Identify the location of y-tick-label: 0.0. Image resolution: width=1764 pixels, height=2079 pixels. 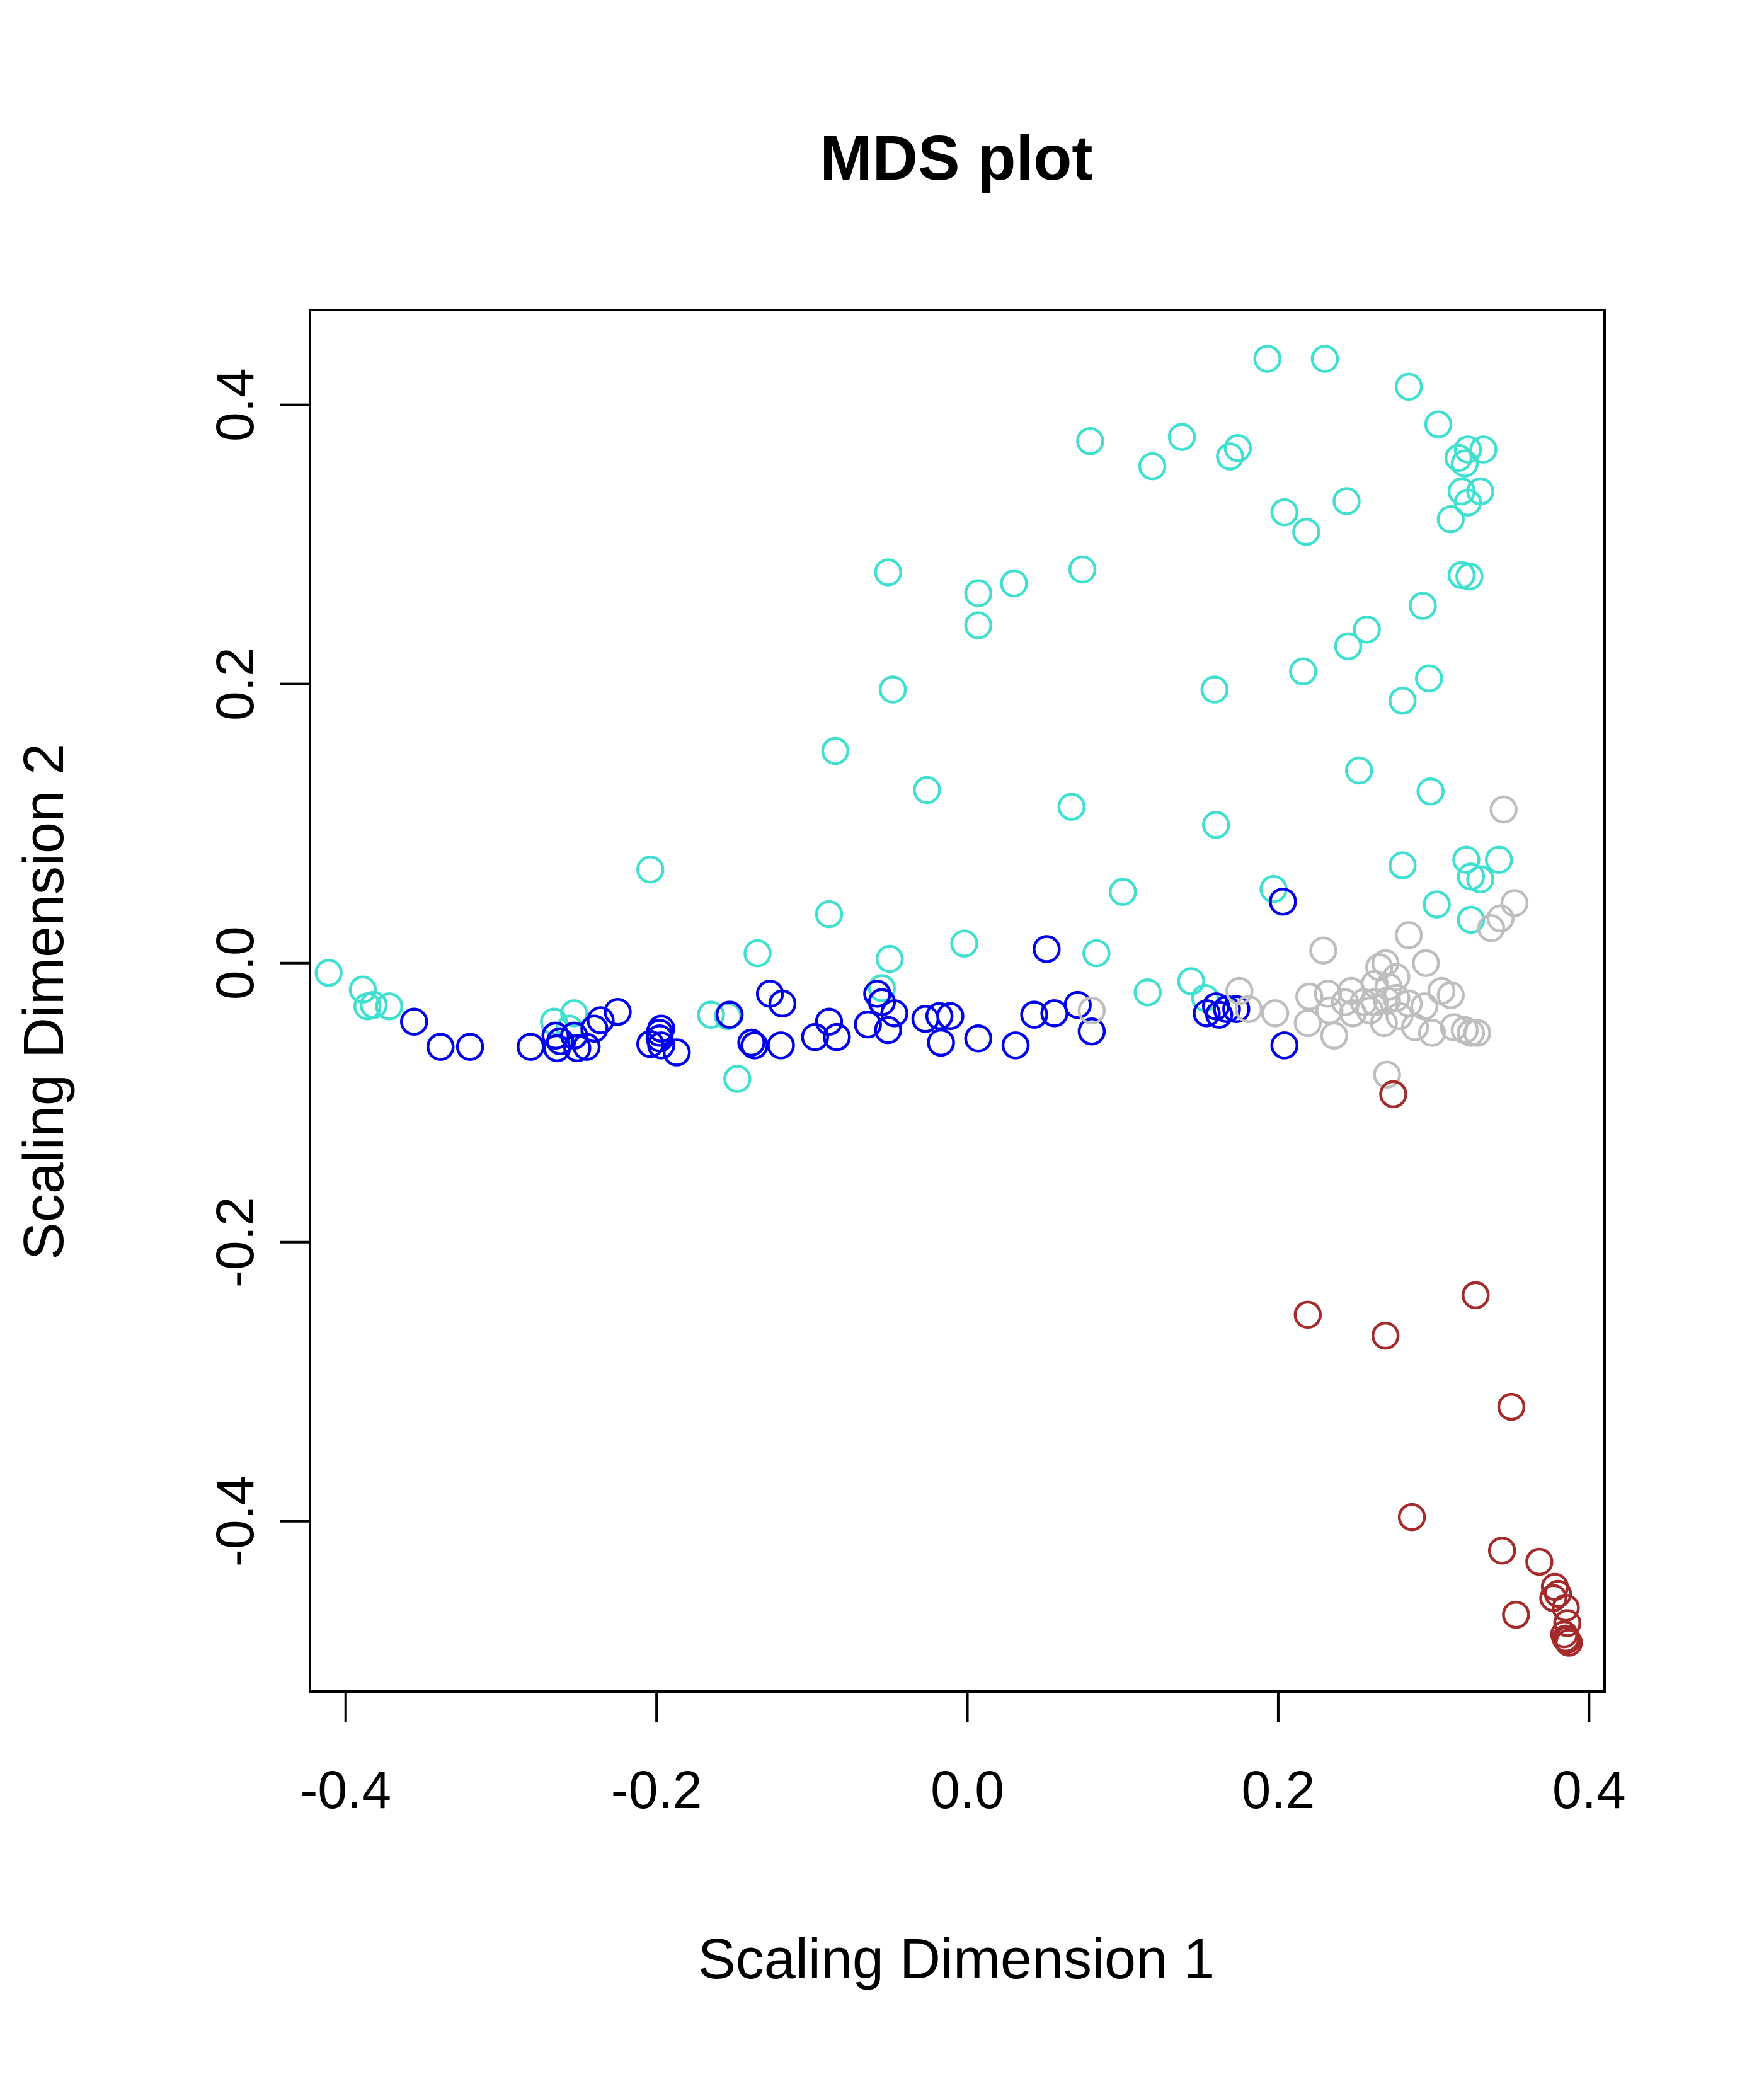
(235, 963).